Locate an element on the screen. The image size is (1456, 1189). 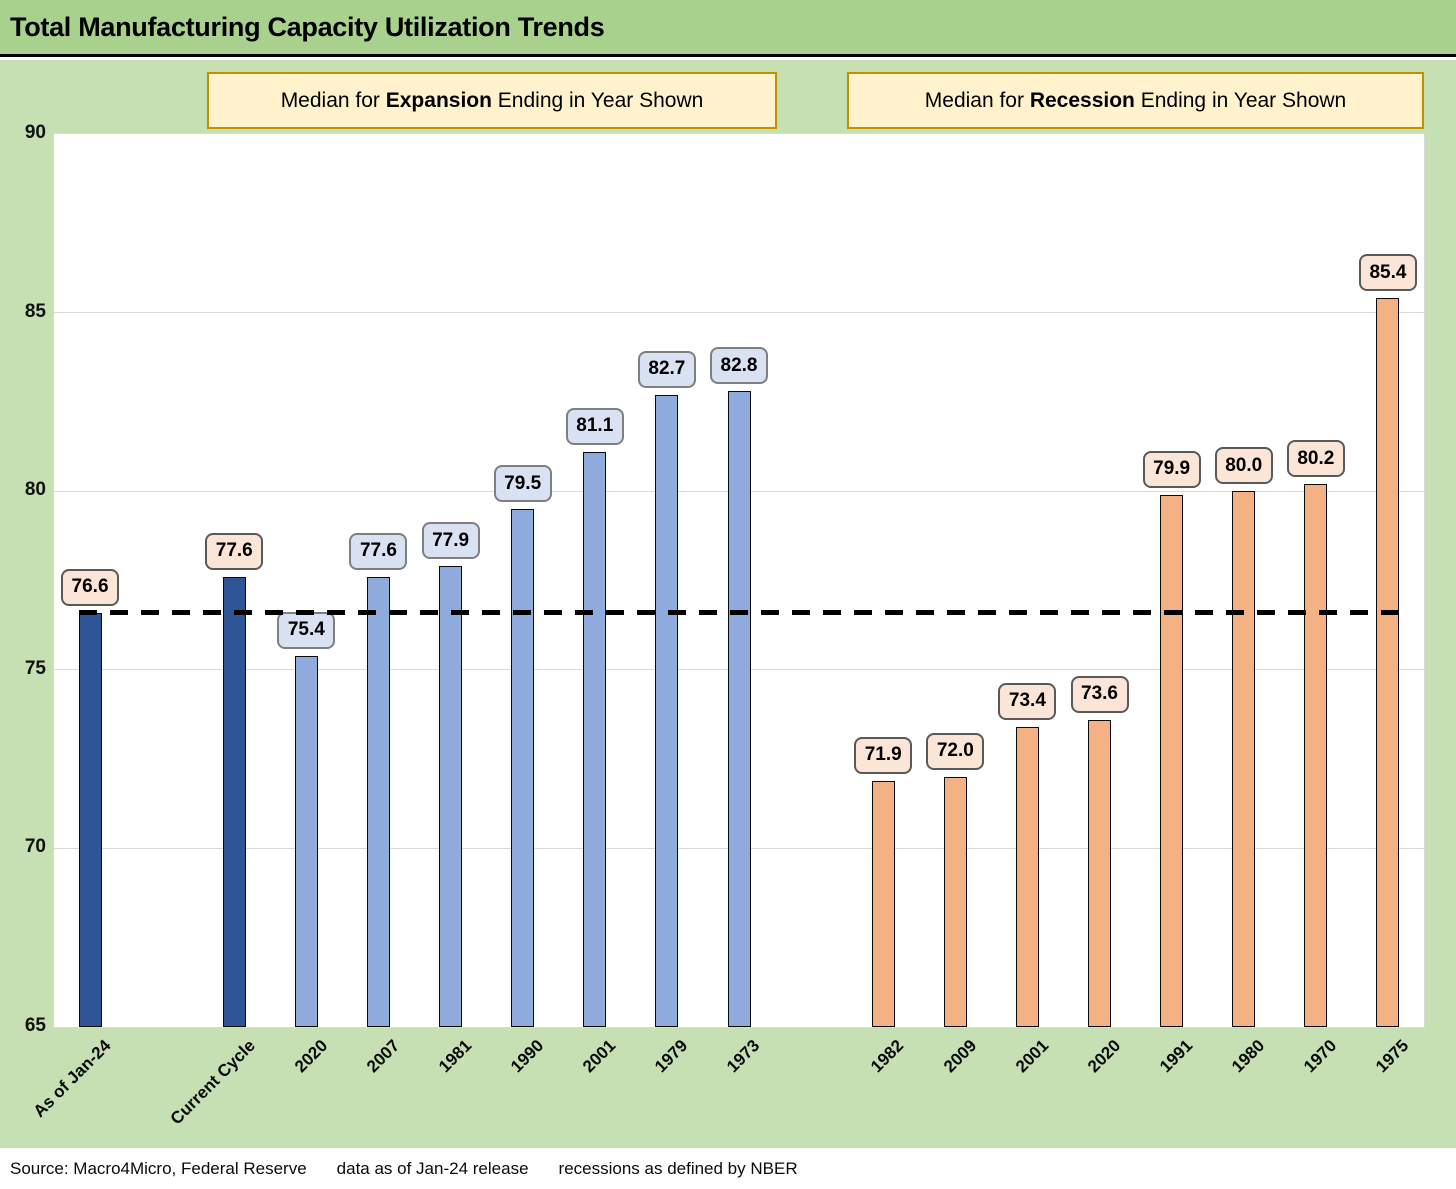
y-tick-label-75: 75 is located at coordinates (35, 668).